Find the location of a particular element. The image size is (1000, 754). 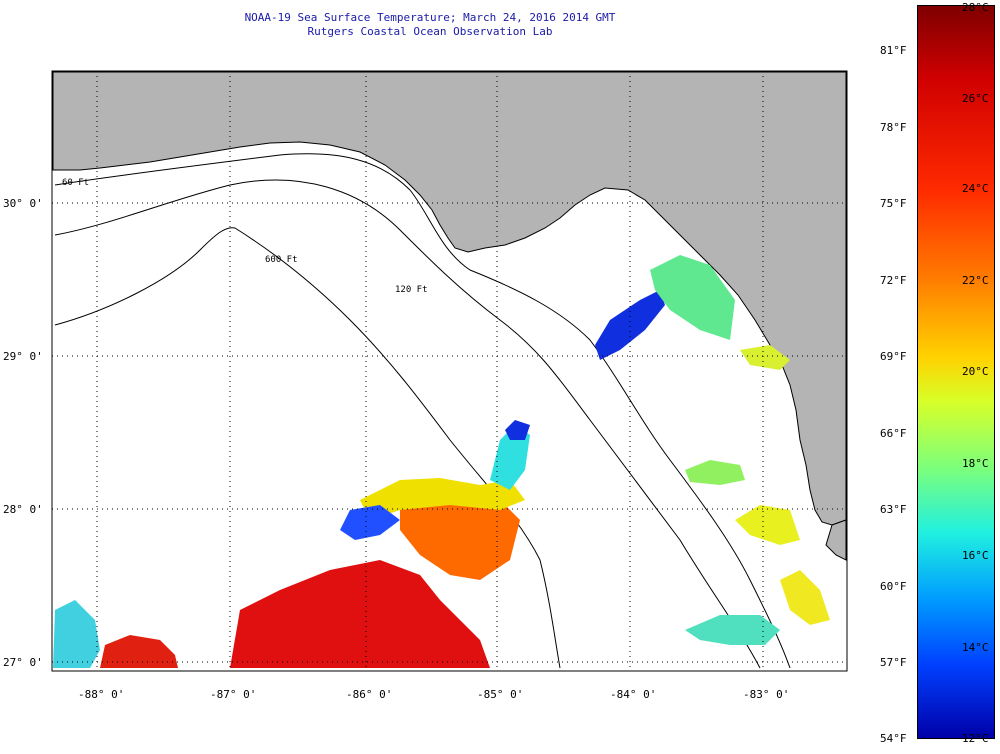

sst-patch-coast-green is located at coordinates (715, 472).